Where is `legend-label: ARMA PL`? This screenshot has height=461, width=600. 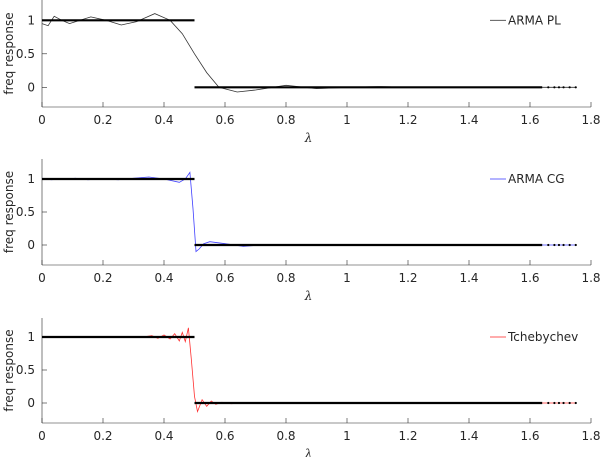 legend-label: ARMA PL is located at coordinates (534, 20).